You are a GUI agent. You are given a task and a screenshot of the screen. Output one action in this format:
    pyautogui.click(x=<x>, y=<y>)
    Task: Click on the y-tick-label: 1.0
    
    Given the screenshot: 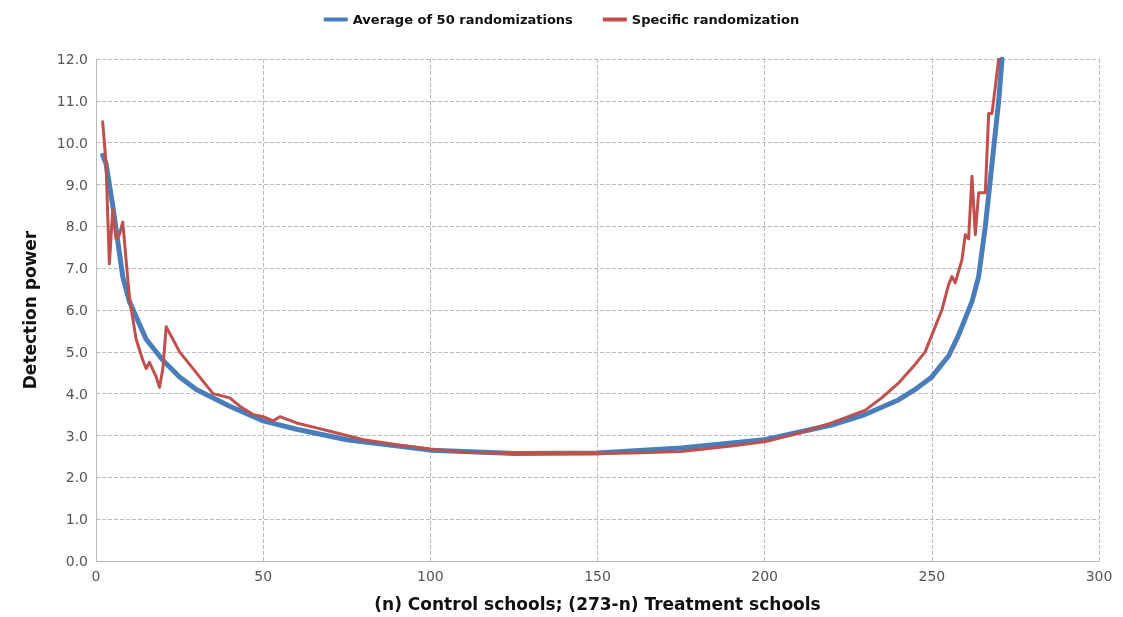 What is the action you would take?
    pyautogui.click(x=76, y=519)
    